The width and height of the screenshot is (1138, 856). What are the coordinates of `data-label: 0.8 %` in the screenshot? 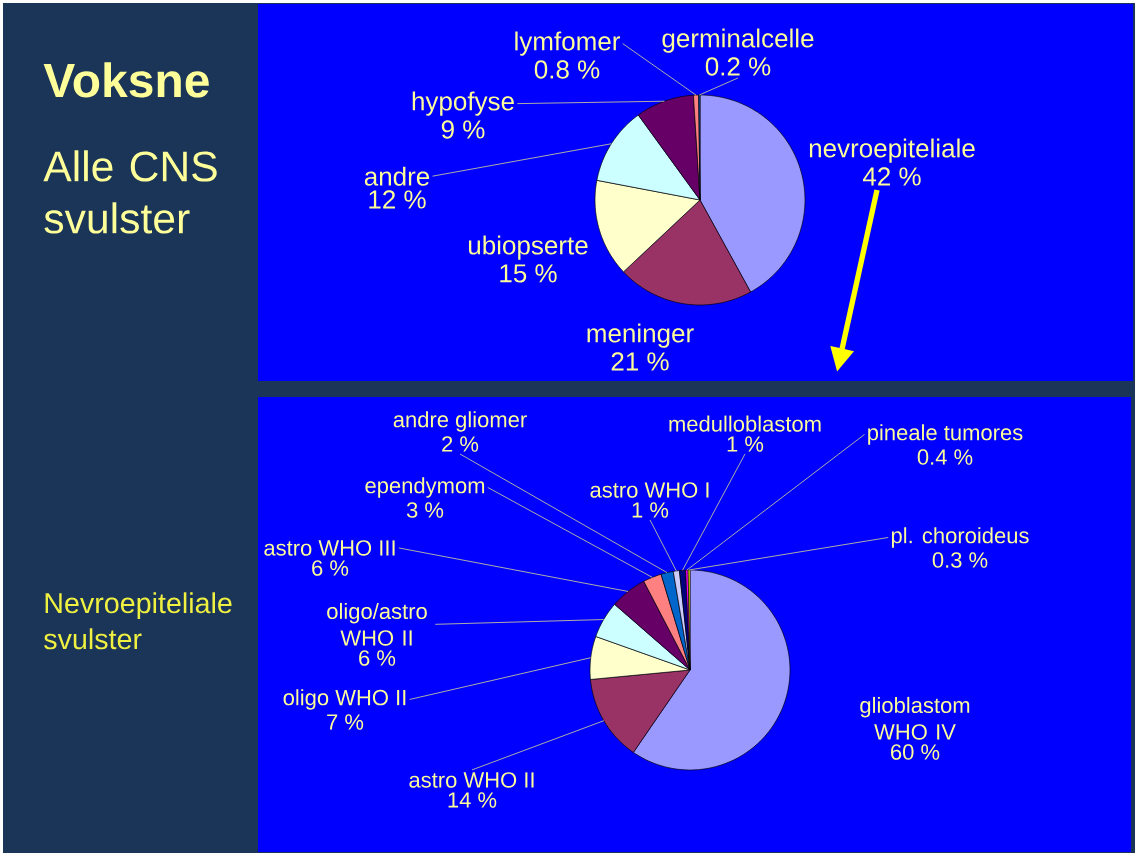 It's located at (567, 69).